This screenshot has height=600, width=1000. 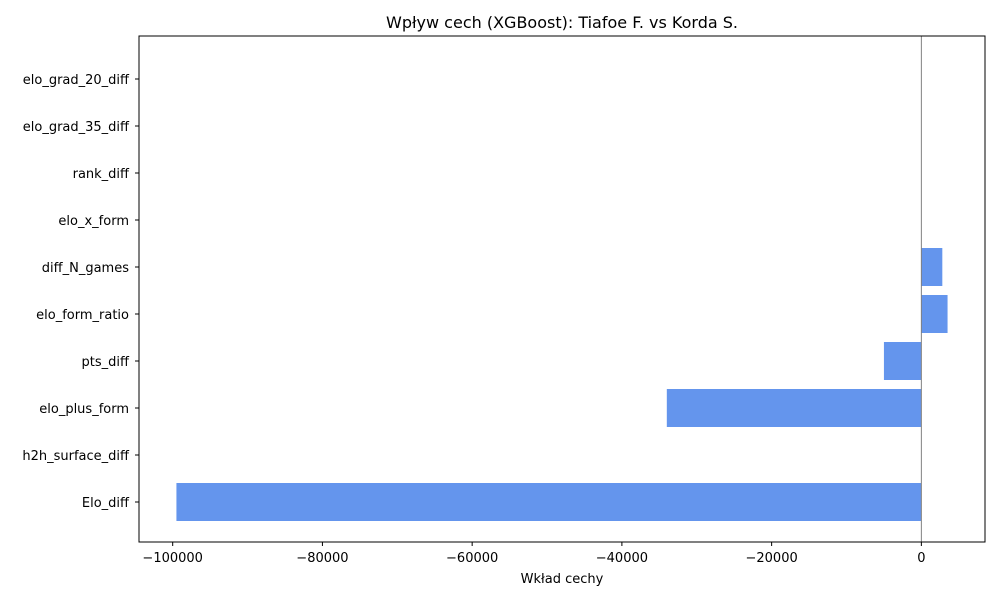 I want to click on x-tick-label: −40000, so click(x=622, y=558).